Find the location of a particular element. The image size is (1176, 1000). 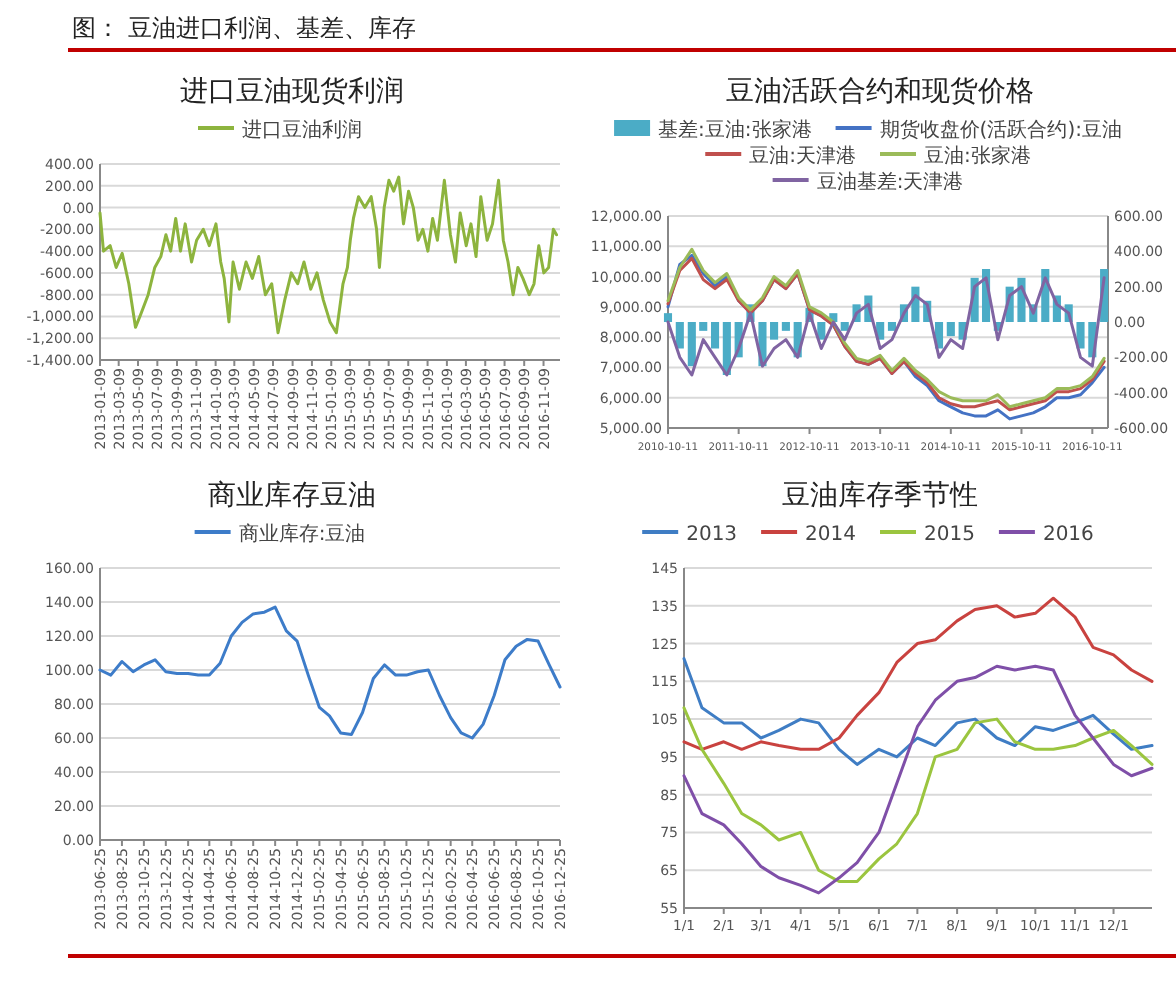

chart-title: 商业库存豆油 is located at coordinates (292, 496).